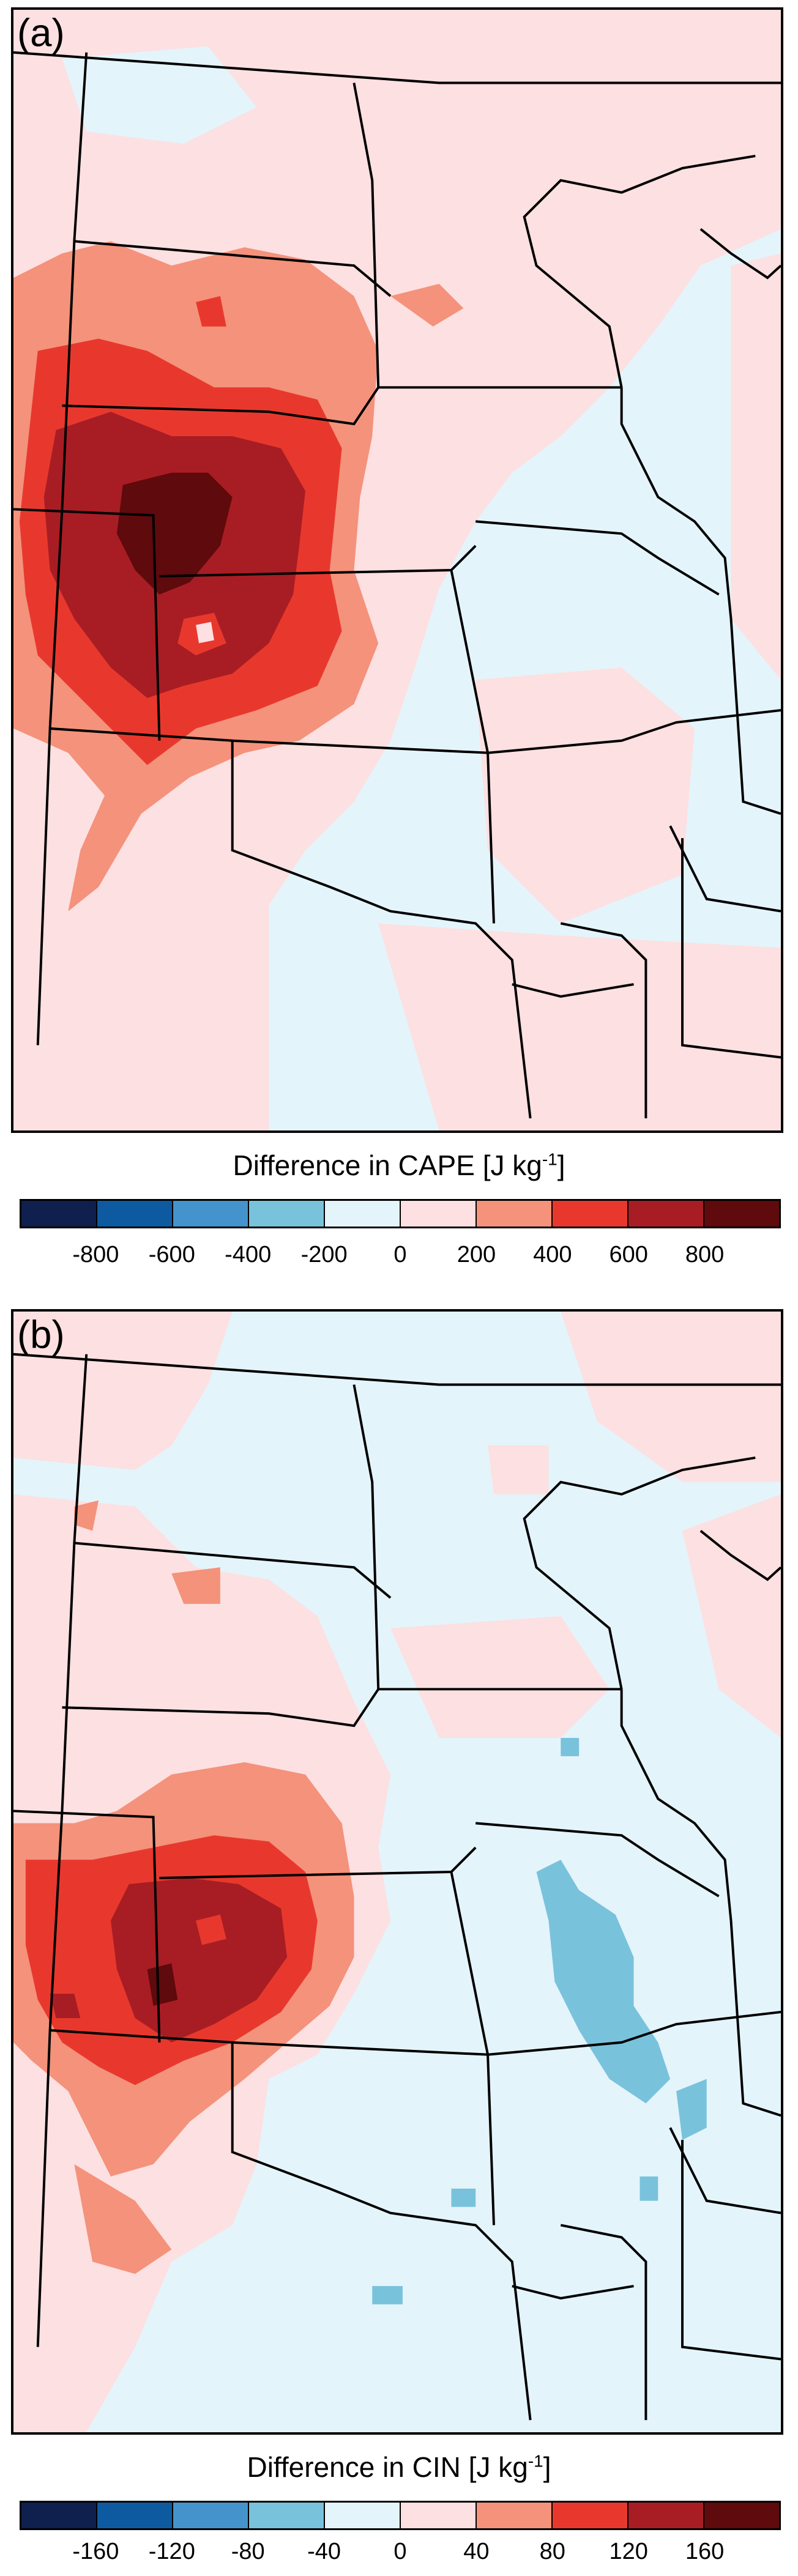 The height and width of the screenshot is (2576, 798). What do you see at coordinates (628, 1255) in the screenshot?
I see `colorbar-tick-label: 600` at bounding box center [628, 1255].